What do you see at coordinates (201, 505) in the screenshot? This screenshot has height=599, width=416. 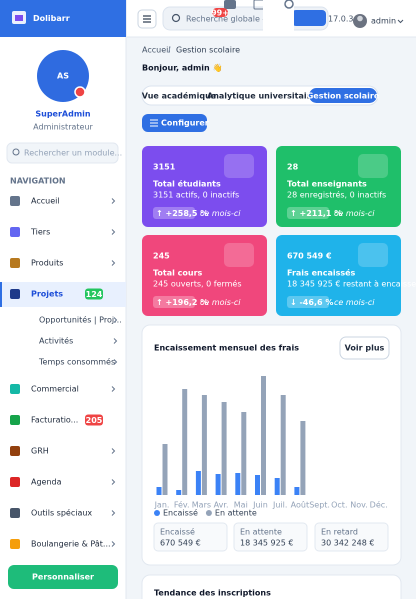 I see `x-tick-label: Mars` at bounding box center [201, 505].